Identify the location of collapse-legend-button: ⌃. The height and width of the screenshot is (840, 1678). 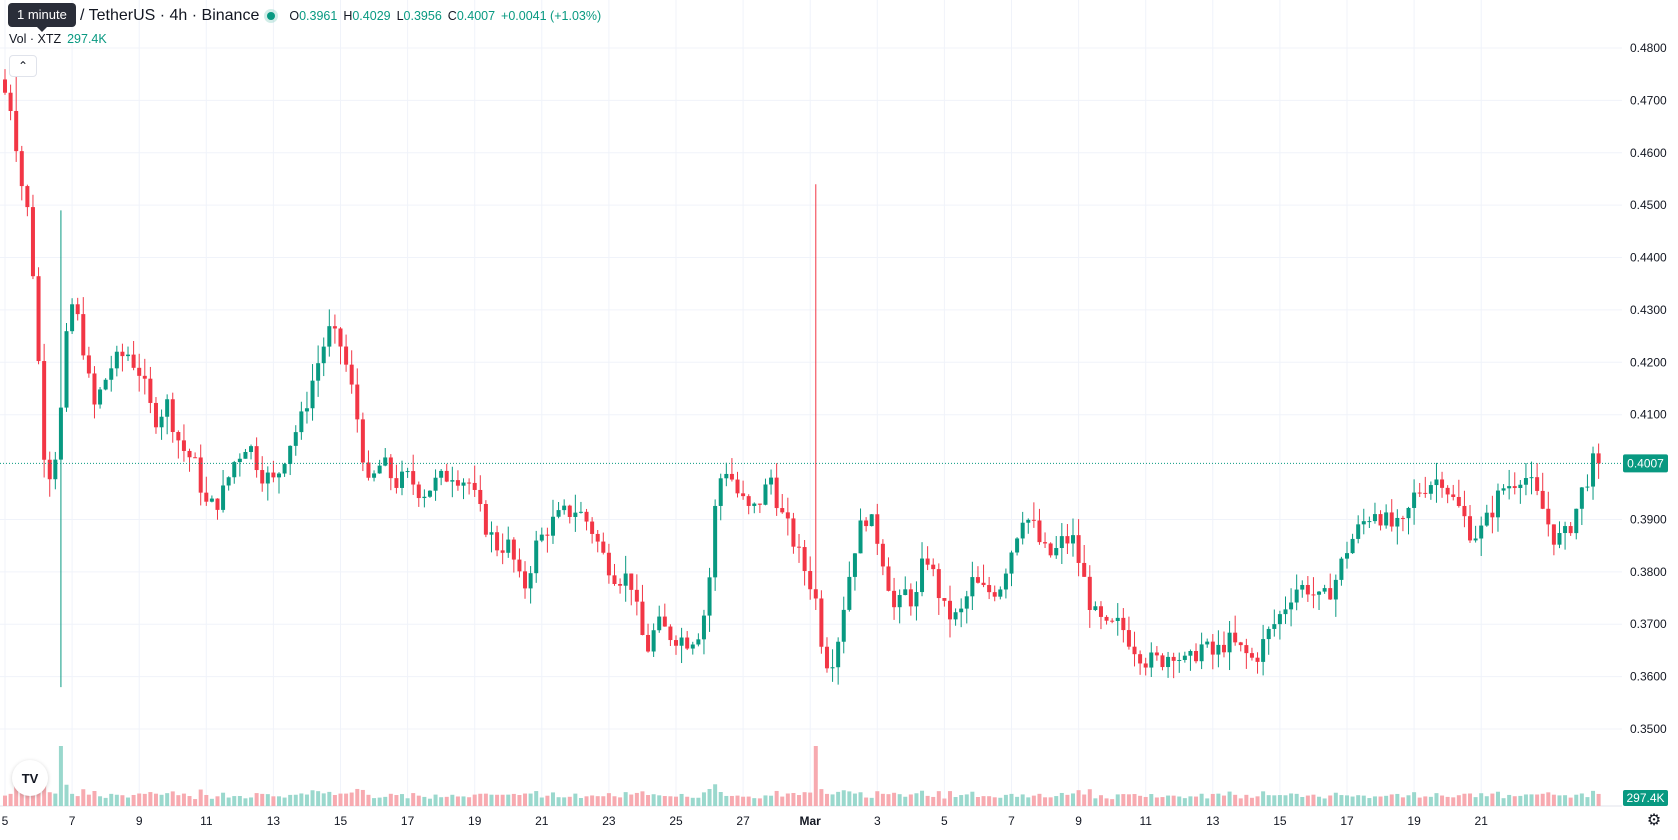
(23, 66).